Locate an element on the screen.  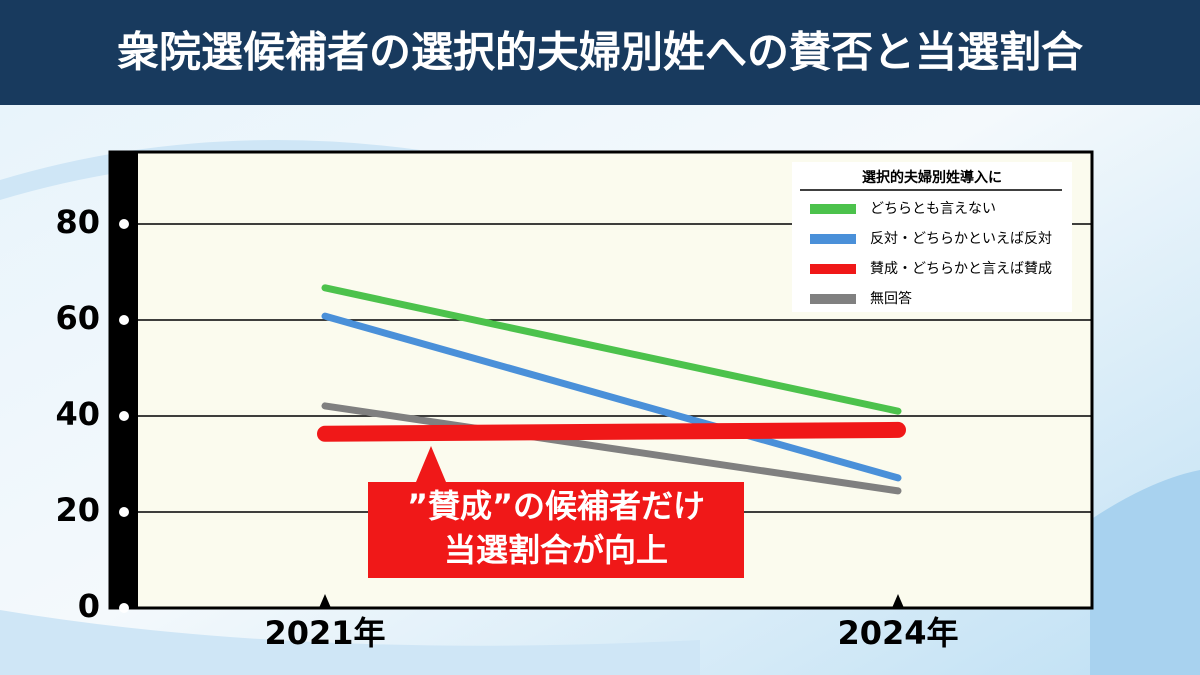
x-tick-label: 2021年 is located at coordinates (324, 633).